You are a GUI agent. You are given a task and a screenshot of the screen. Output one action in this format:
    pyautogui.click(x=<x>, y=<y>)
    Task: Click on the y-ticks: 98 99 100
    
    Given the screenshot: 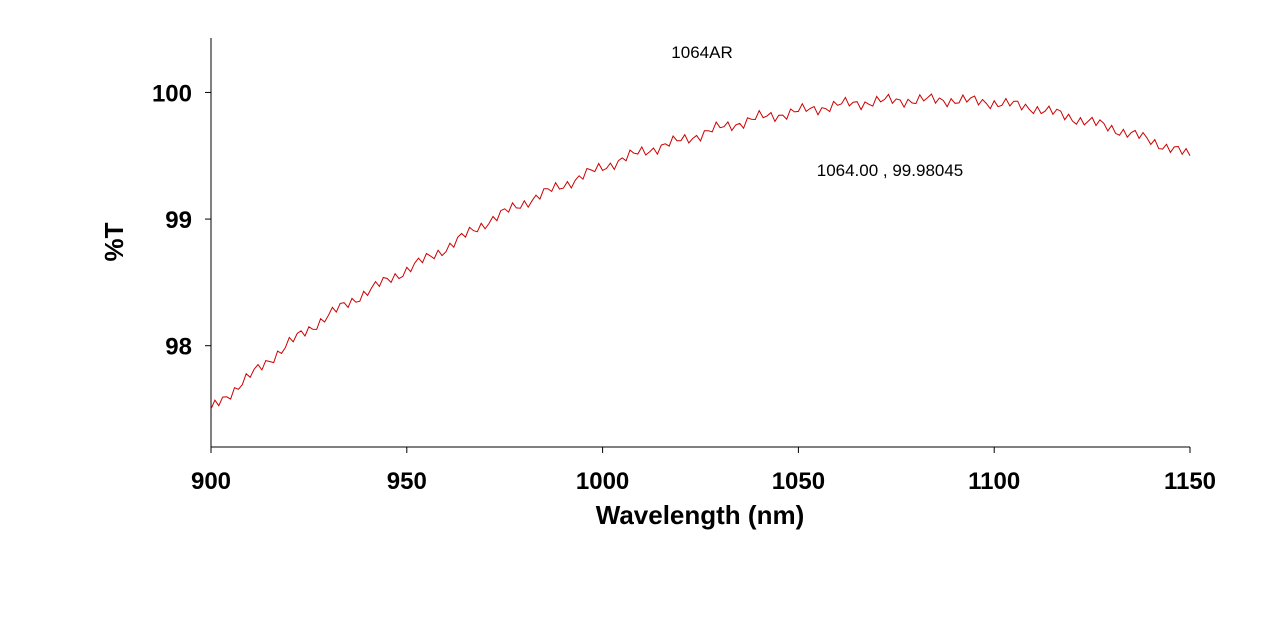 What is the action you would take?
    pyautogui.click(x=181, y=220)
    